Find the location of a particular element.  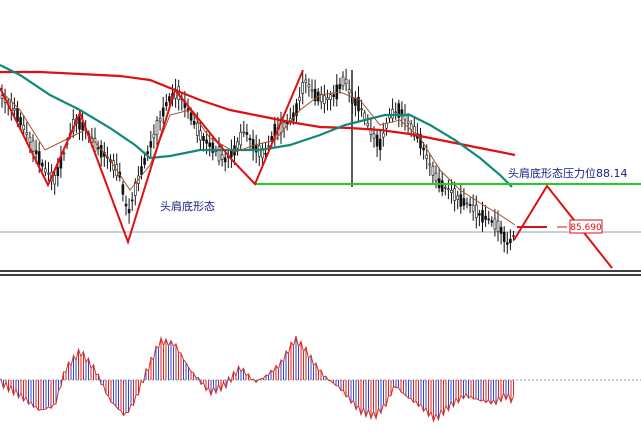

current-price-tag-box is located at coordinates (586, 226).